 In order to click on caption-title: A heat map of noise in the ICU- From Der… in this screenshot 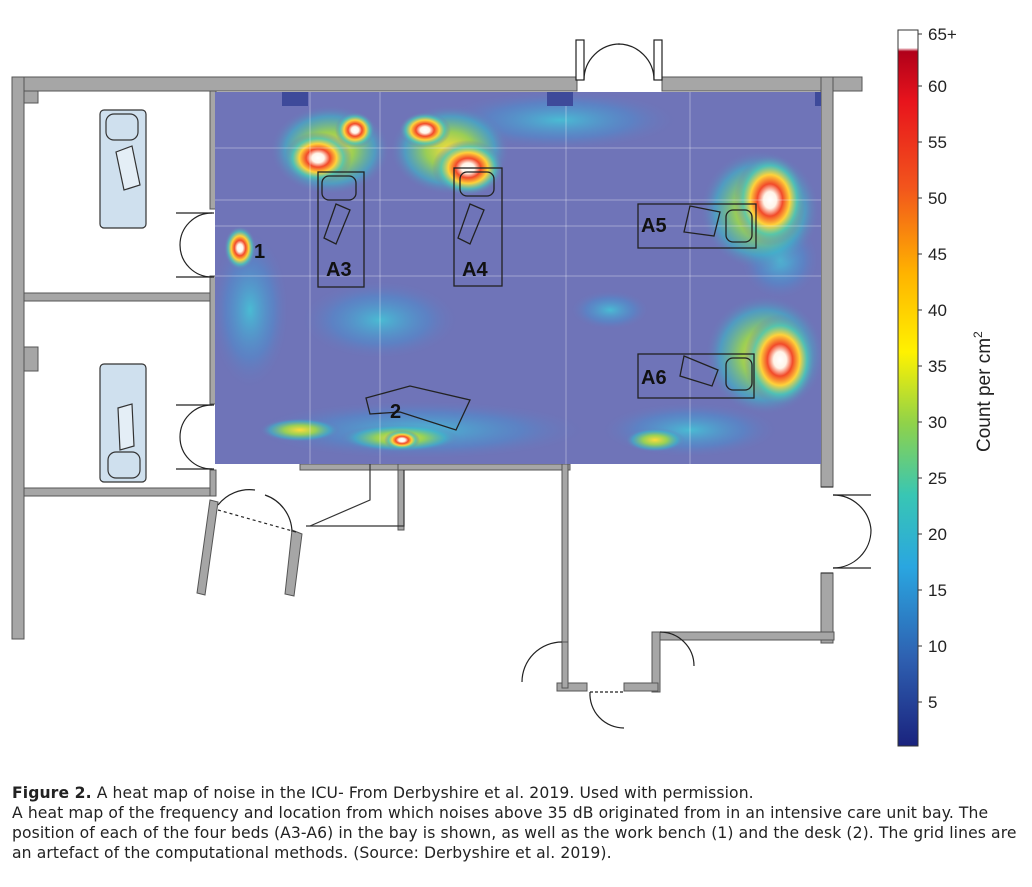, I will do `click(422, 793)`.